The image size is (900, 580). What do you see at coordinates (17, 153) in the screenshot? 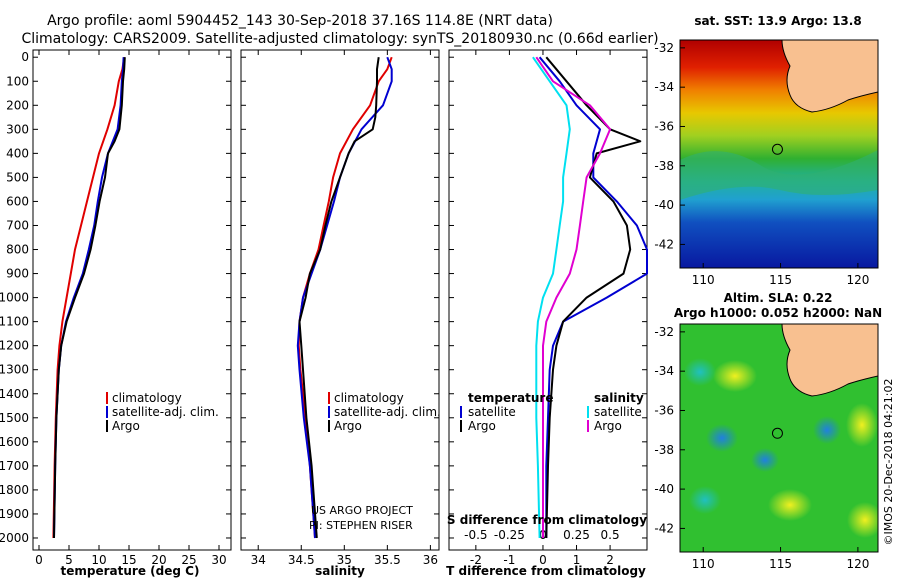
I see `depth-tick-label: 400` at bounding box center [17, 153].